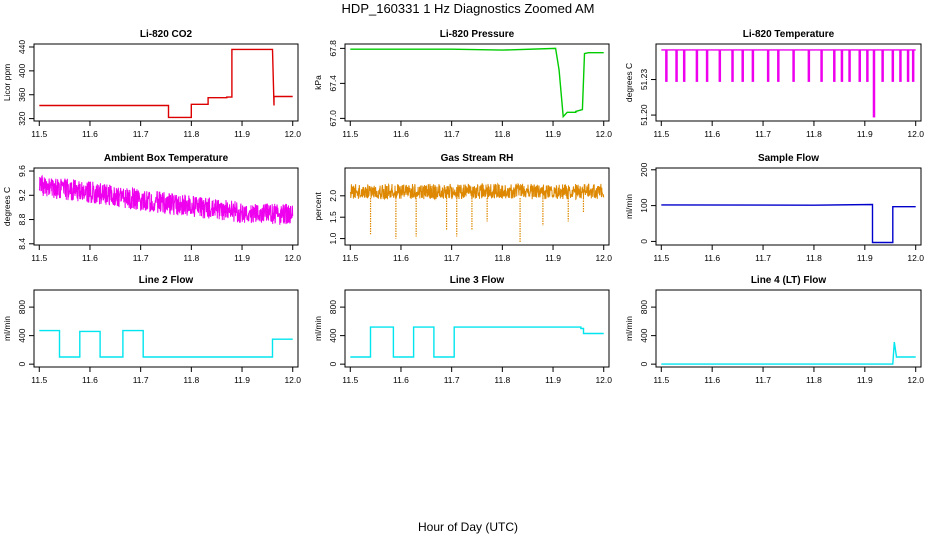  I want to click on panel-title: Gas Stream RH, so click(477, 158).